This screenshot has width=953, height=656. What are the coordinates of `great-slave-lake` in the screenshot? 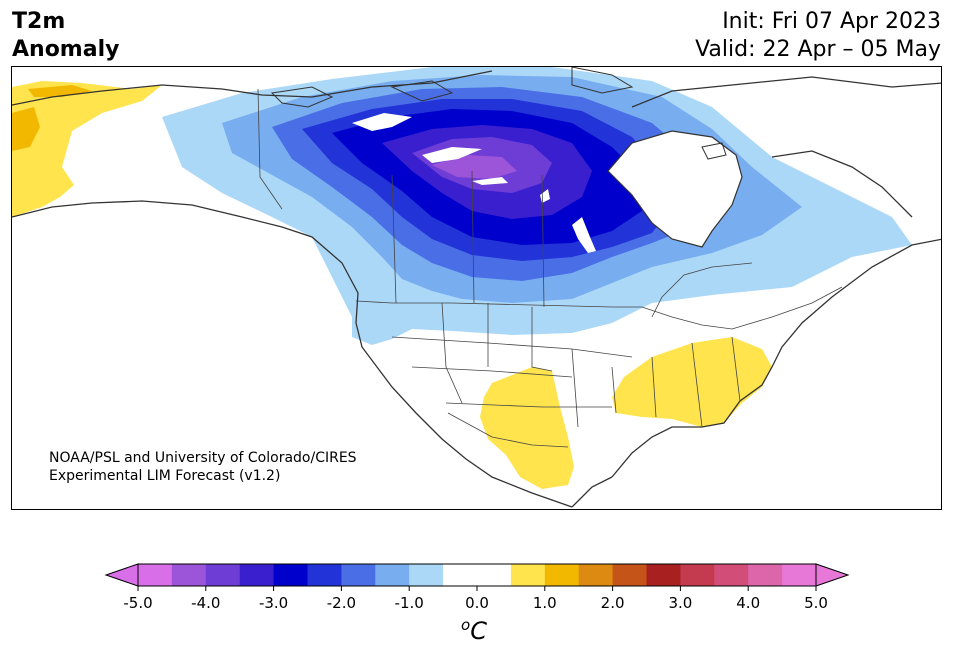 It's located at (452, 155).